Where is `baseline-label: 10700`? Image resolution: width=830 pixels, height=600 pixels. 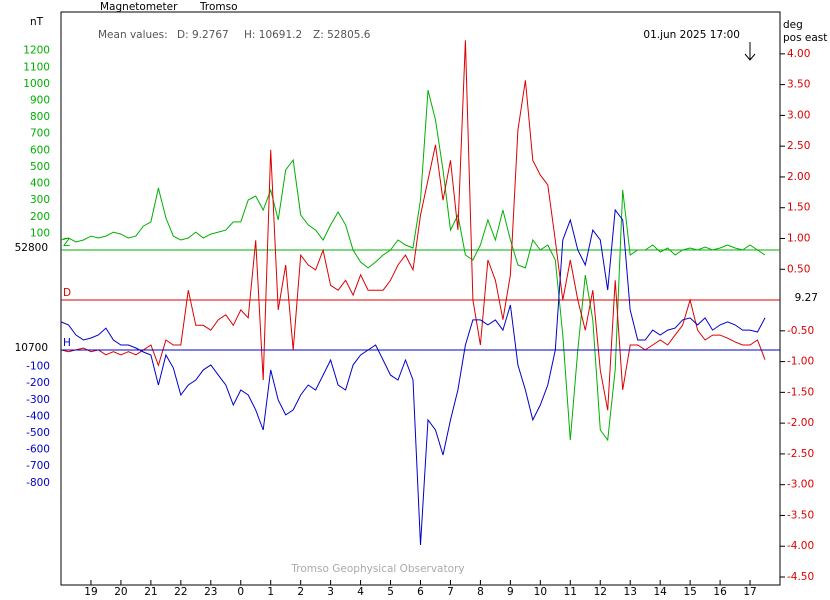 baseline-label: 10700 is located at coordinates (31, 348).